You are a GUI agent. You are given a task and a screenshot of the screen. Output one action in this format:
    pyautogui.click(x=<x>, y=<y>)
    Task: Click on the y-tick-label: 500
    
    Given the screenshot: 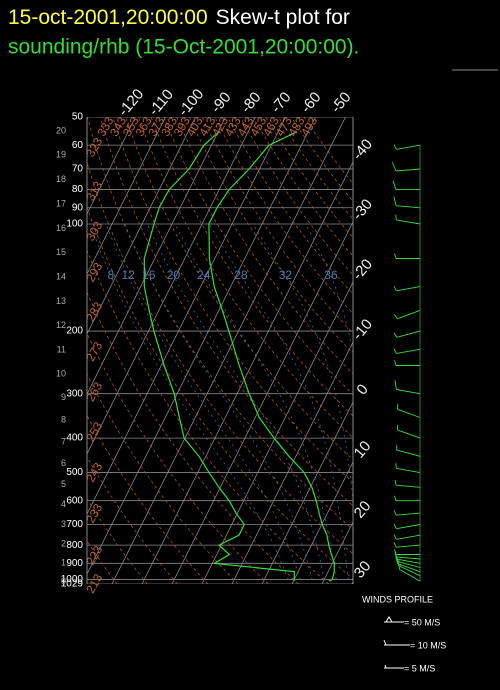 What is the action you would take?
    pyautogui.click(x=74, y=472)
    